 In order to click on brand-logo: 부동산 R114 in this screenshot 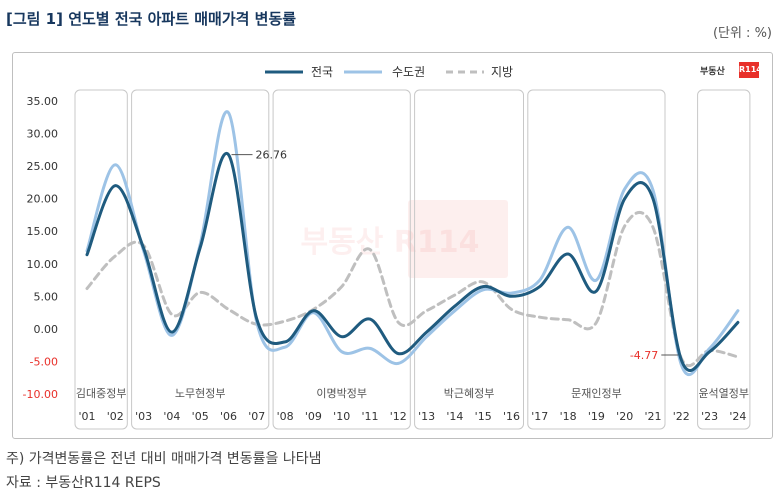, I will do `click(731, 70)`.